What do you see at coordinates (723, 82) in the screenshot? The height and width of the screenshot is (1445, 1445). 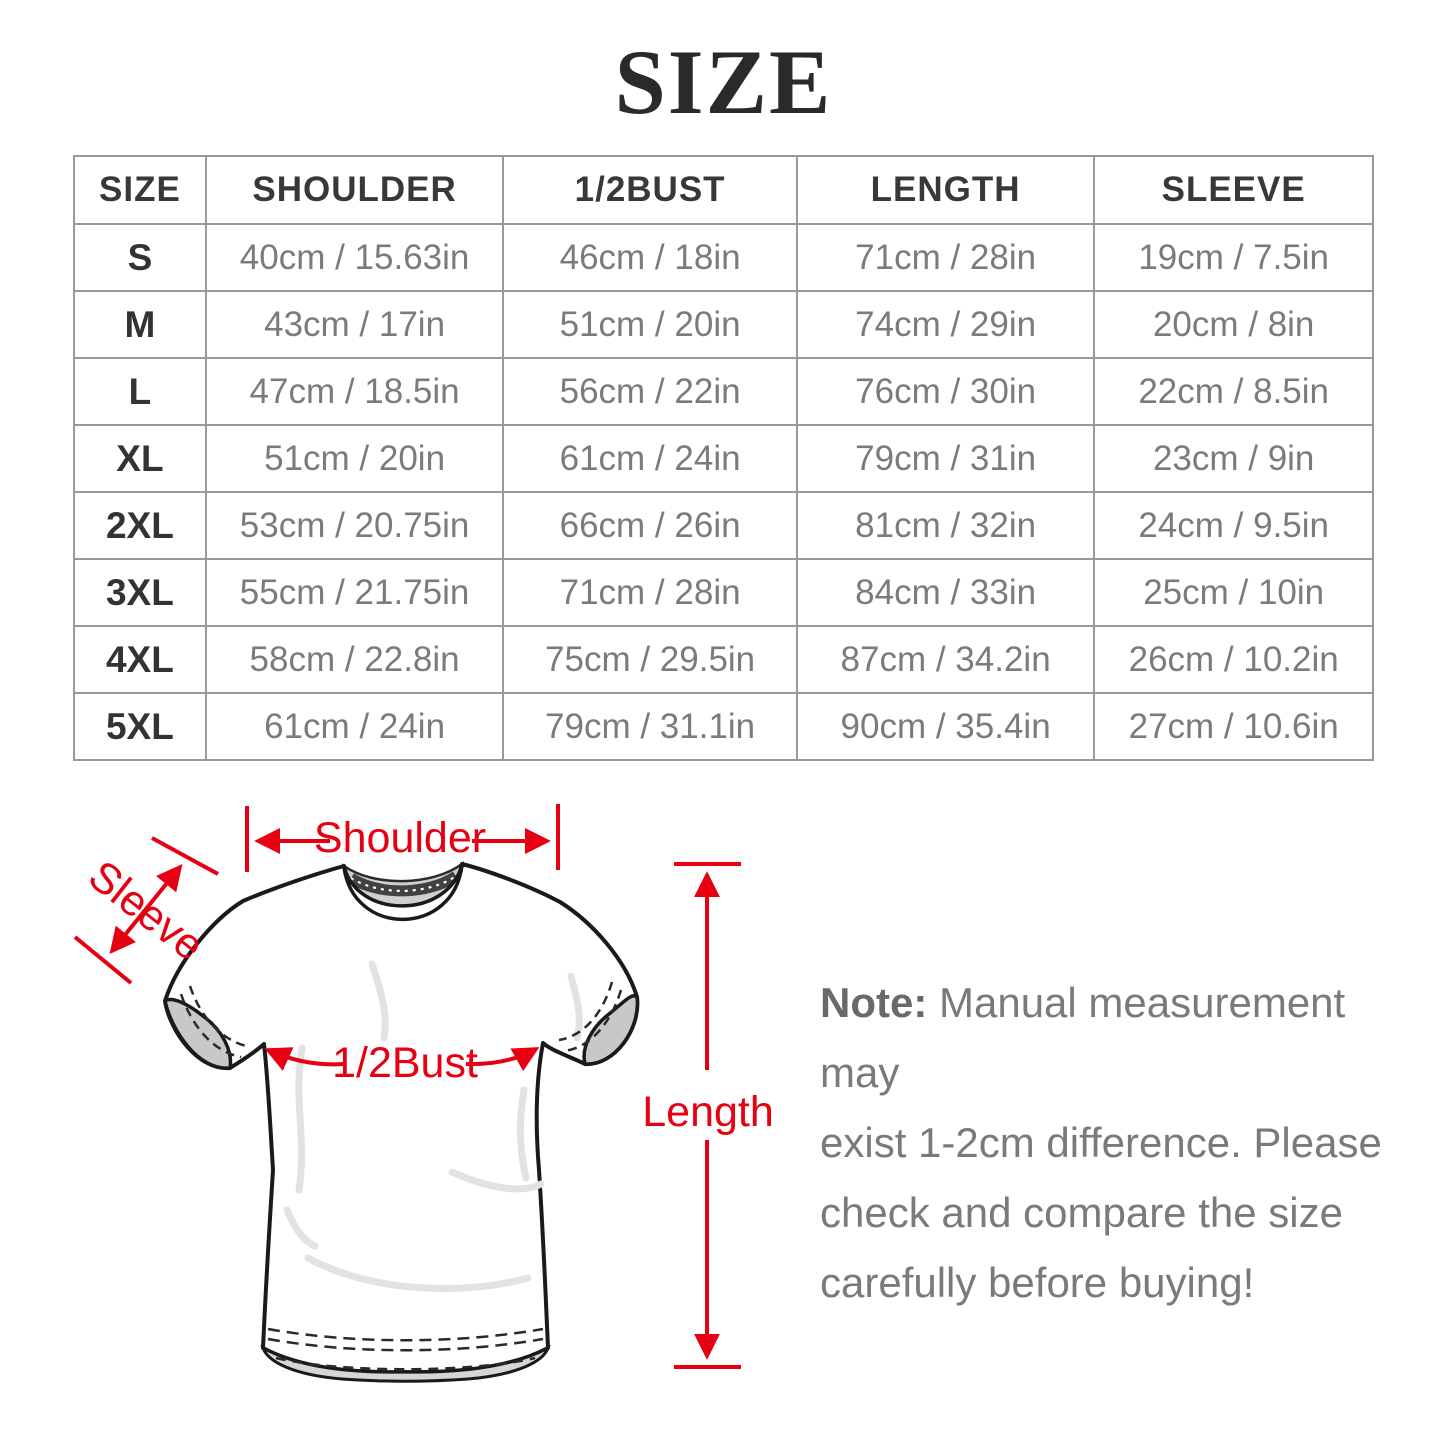 I see `page-title: SIZE` at bounding box center [723, 82].